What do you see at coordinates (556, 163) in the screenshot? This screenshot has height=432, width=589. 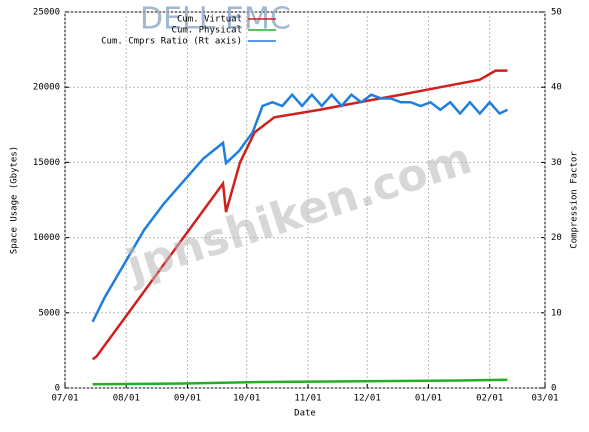 I see `y2-tick-label: 30` at bounding box center [556, 163].